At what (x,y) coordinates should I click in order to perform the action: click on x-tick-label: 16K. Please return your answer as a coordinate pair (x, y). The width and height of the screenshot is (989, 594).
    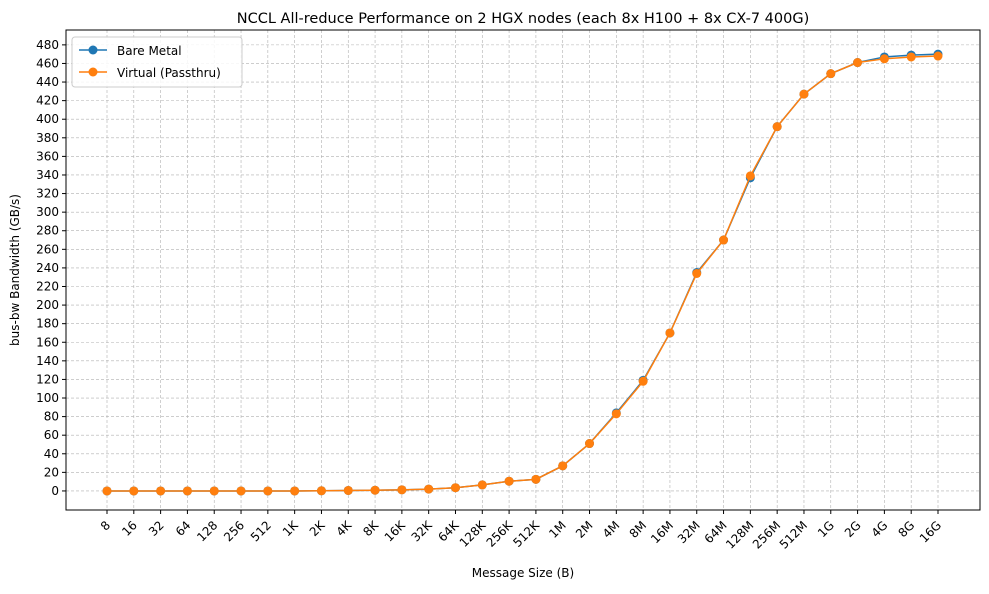
    Looking at the image, I should click on (395, 530).